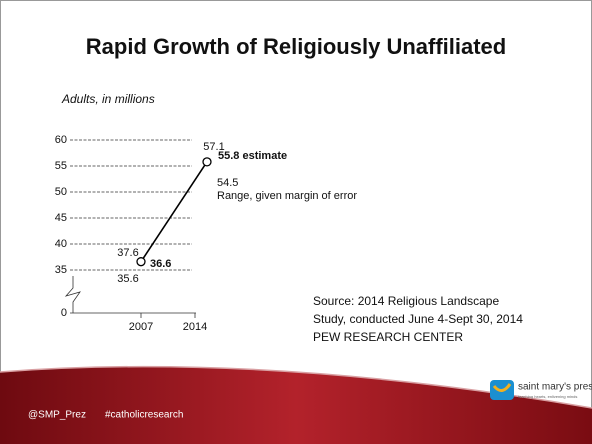 The width and height of the screenshot is (592, 444). I want to click on range-high-label: 57.1, so click(213, 147).